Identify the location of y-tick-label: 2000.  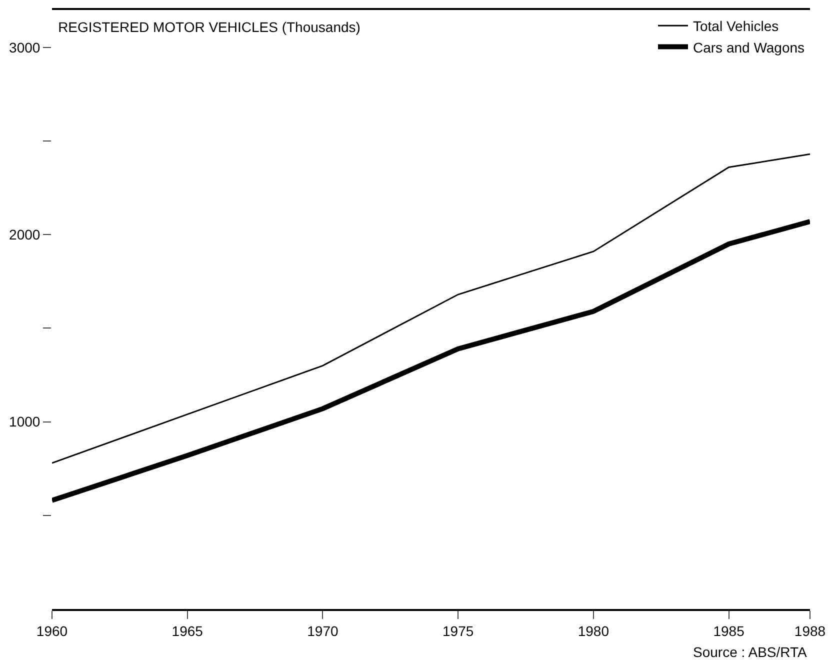
(24, 234).